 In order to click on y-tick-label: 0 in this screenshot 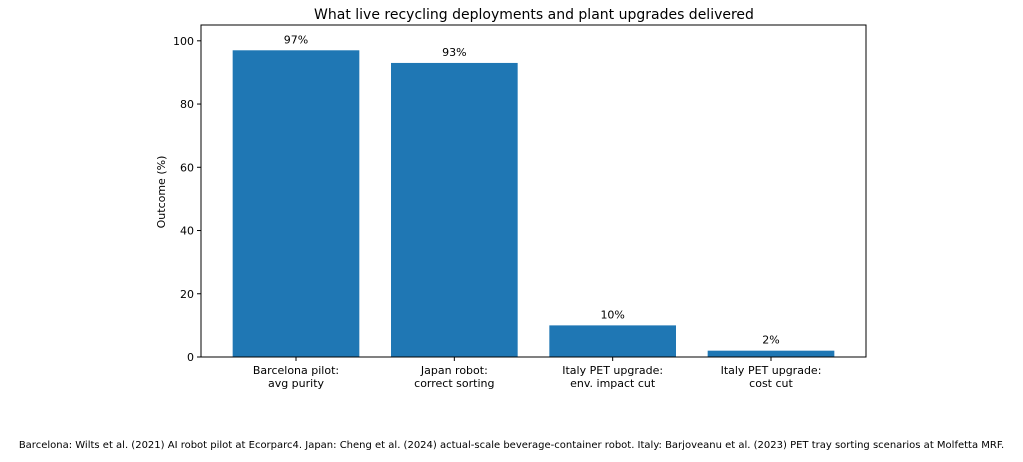, I will do `click(190, 357)`.